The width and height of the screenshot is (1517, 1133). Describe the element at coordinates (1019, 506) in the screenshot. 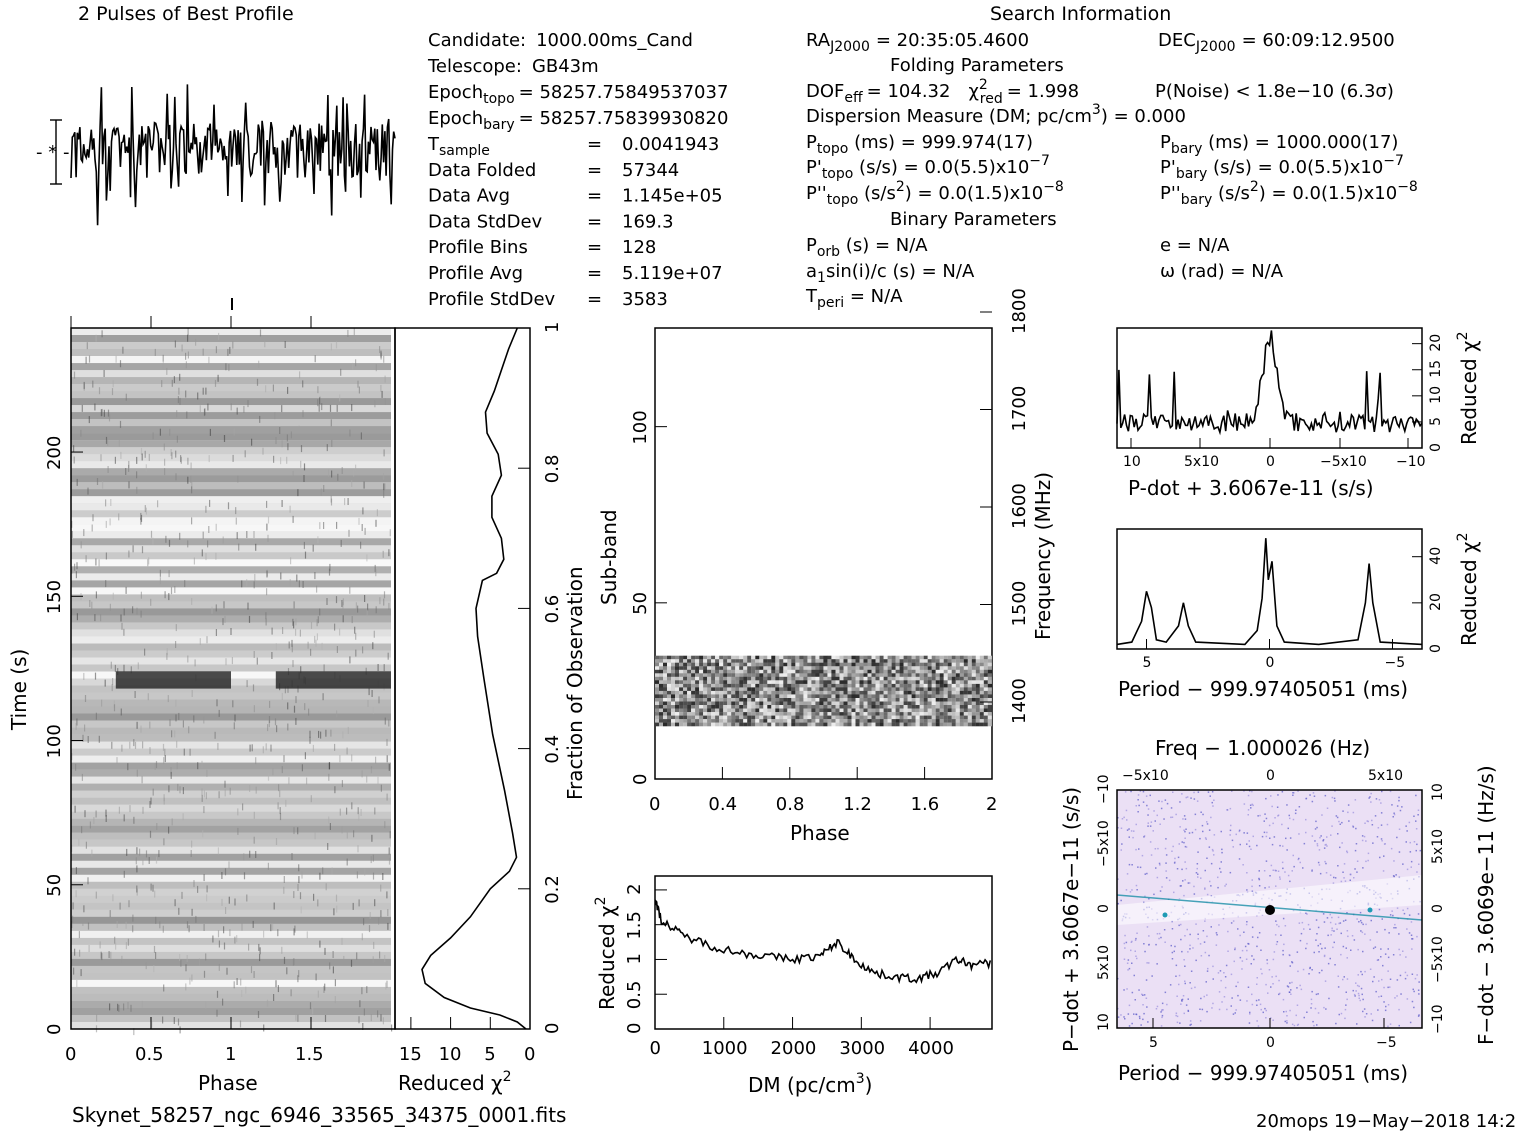

I see `freq-tick-label: 1600` at that location.